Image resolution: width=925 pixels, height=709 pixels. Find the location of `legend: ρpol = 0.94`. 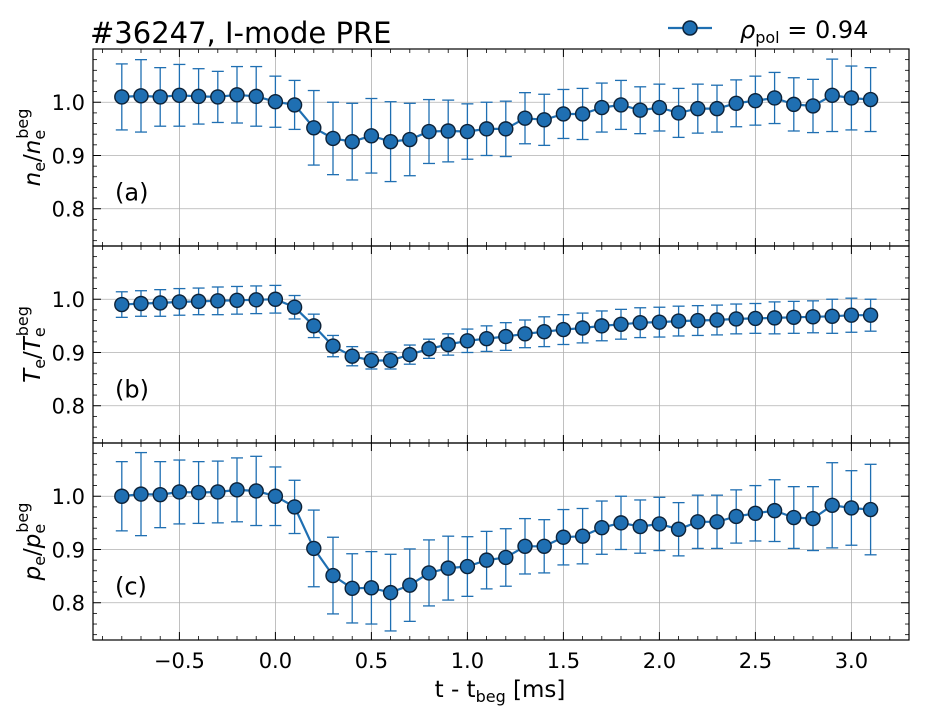

legend: ρpol = 0.94 is located at coordinates (768, 31).